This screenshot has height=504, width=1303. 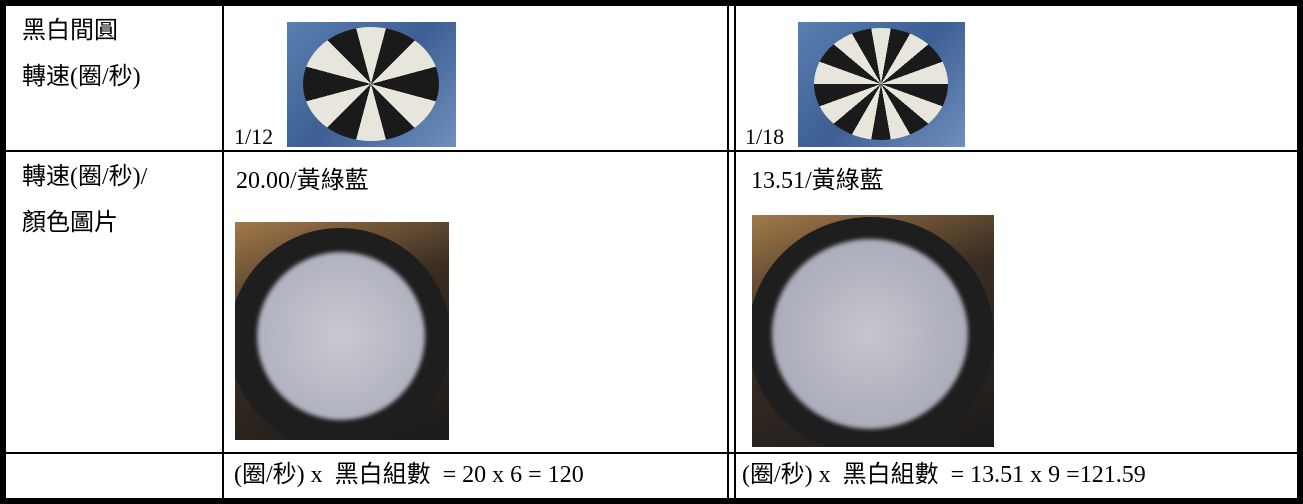 I want to click on cell-text: (圈/秒) x 黑白組數 = 20 x 6 = 120, so click(x=409, y=475).